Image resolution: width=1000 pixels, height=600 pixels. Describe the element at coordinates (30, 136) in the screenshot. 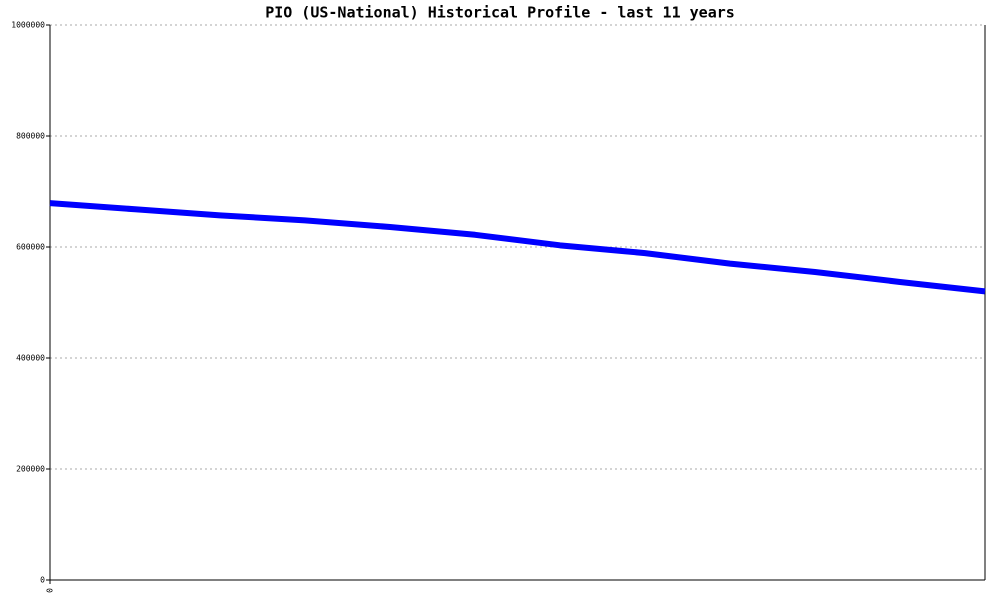

I see `y-tick-label: 800000` at that location.